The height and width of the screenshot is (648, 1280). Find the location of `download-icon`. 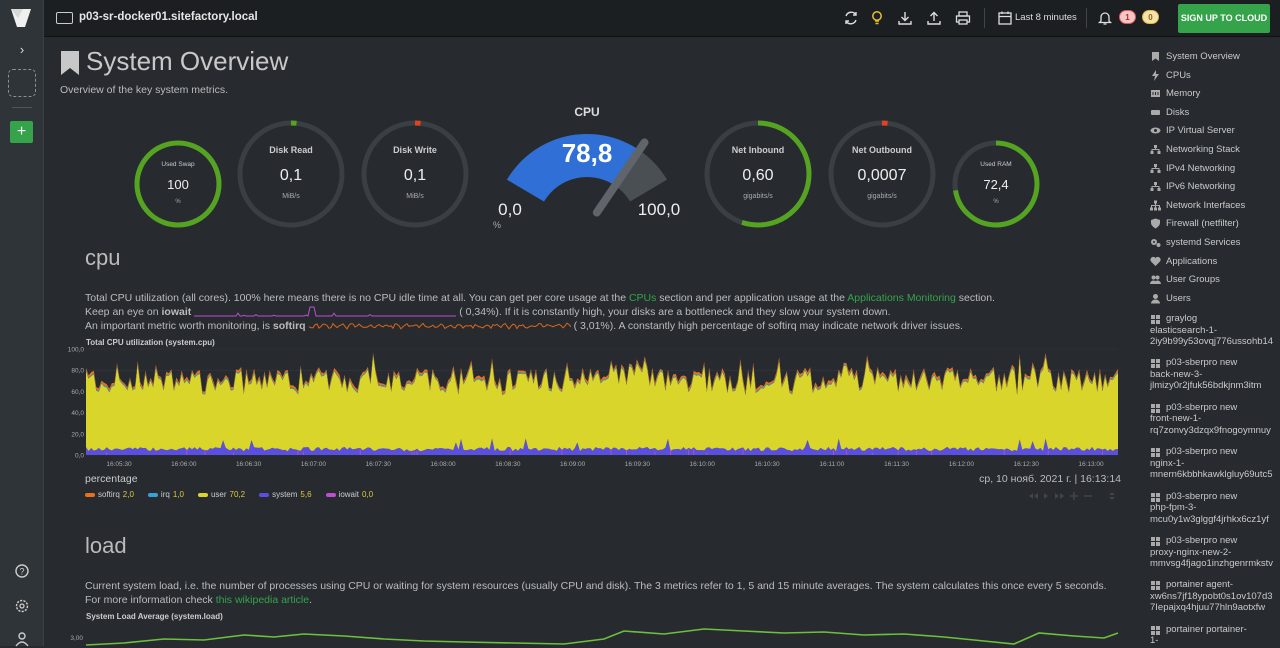

download-icon is located at coordinates (905, 18).